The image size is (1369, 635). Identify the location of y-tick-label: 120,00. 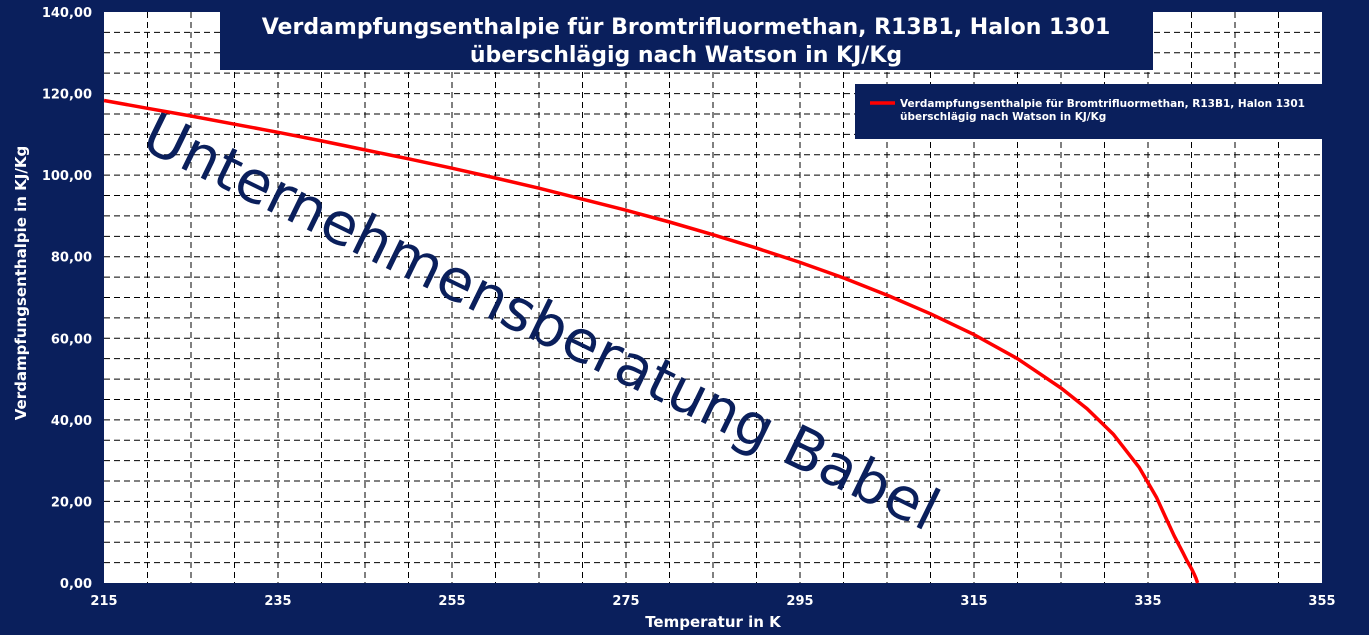
(67, 95).